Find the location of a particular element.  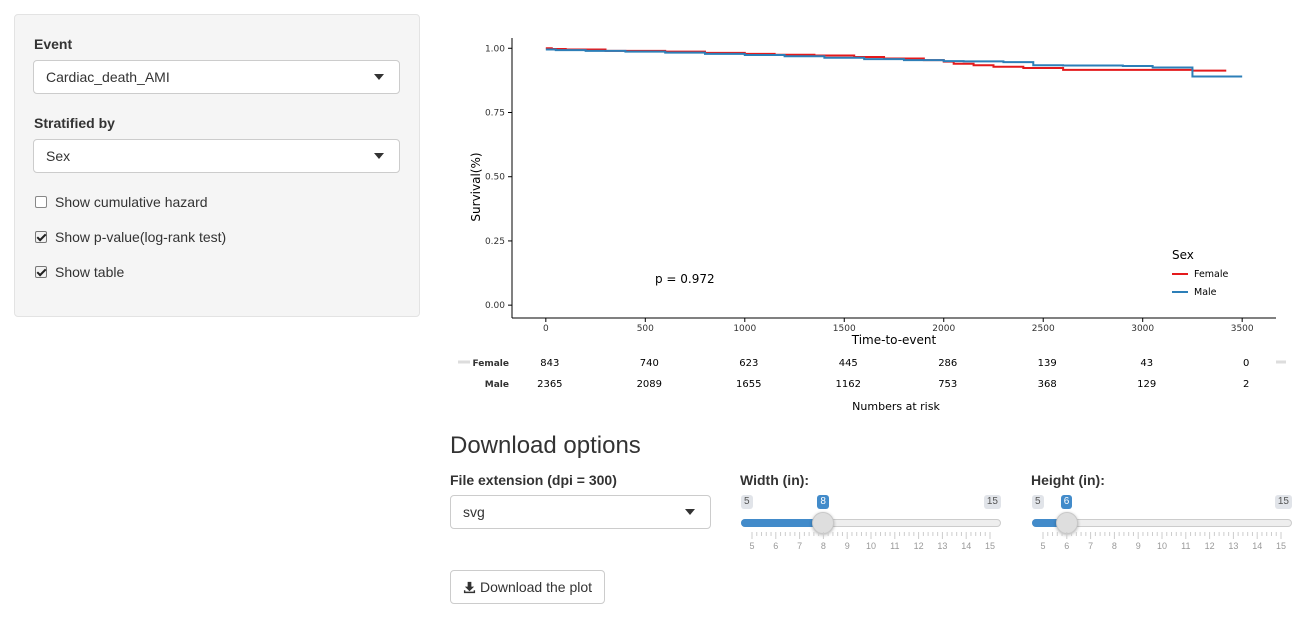

risk-cell: 286 is located at coordinates (947, 363).